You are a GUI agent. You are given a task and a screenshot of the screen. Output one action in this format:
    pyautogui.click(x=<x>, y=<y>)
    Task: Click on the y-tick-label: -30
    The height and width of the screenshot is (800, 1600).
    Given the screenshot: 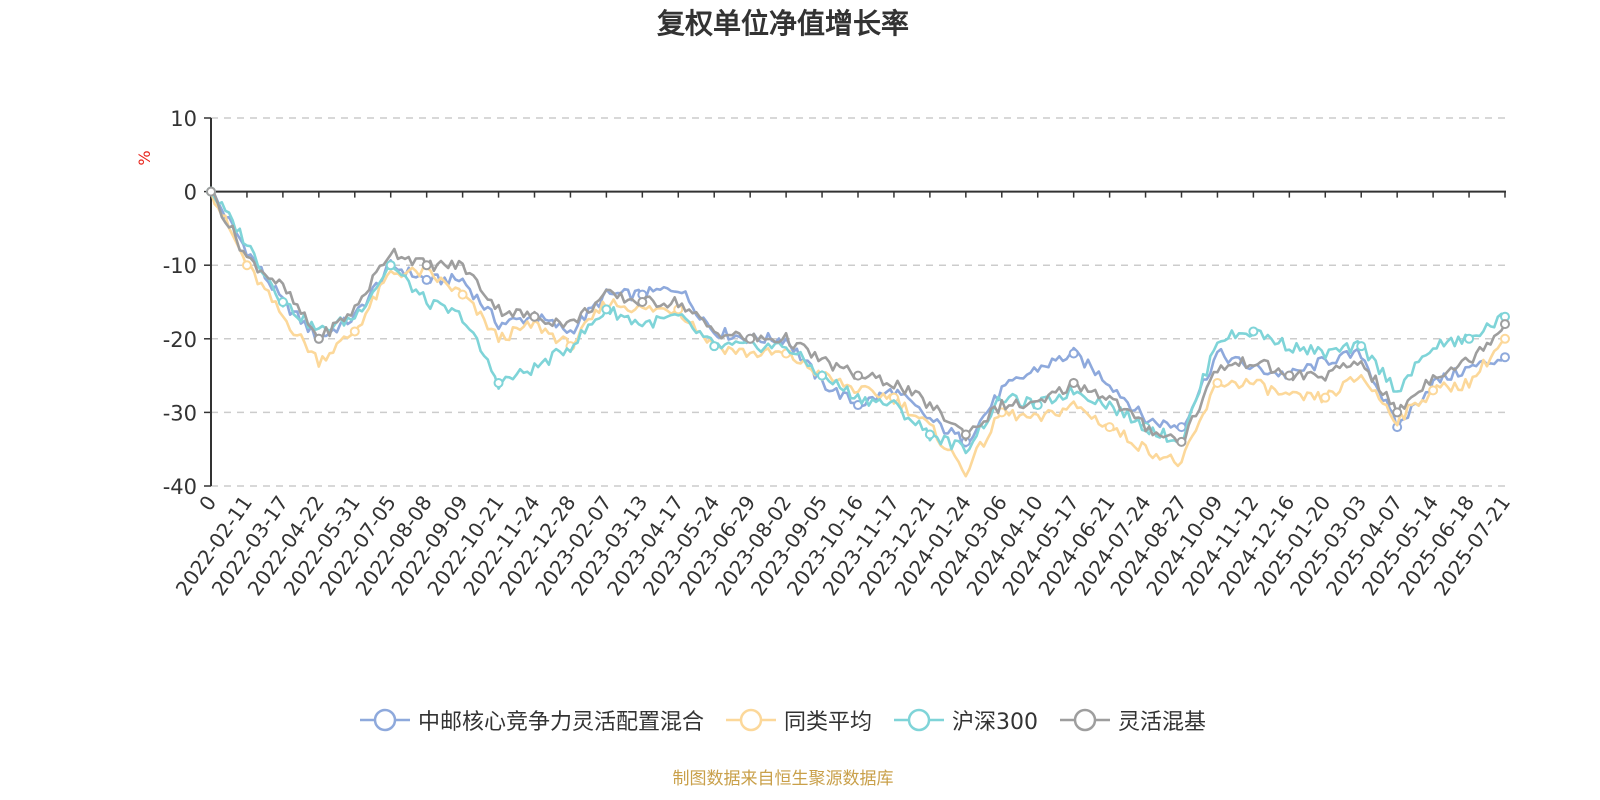 What is the action you would take?
    pyautogui.click(x=180, y=413)
    